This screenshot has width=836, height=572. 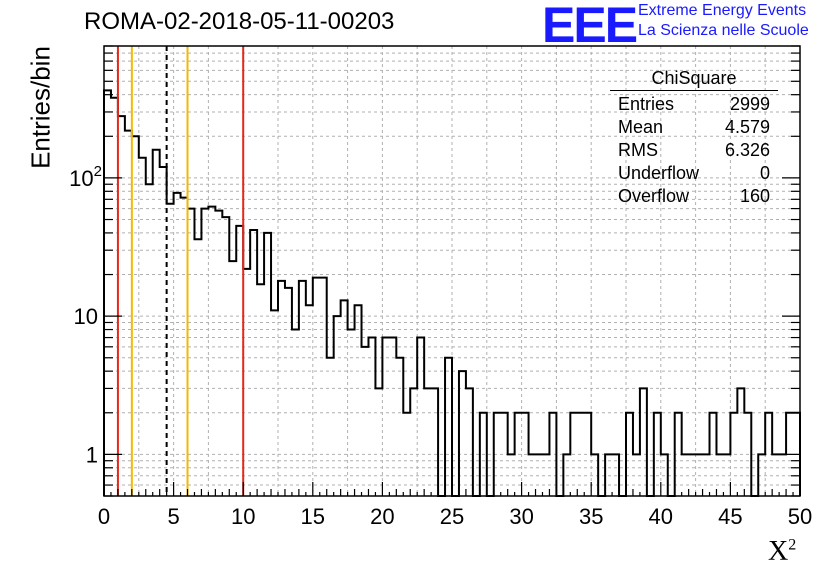 I want to click on y-axis-label: Entries/bin, so click(x=40, y=107).